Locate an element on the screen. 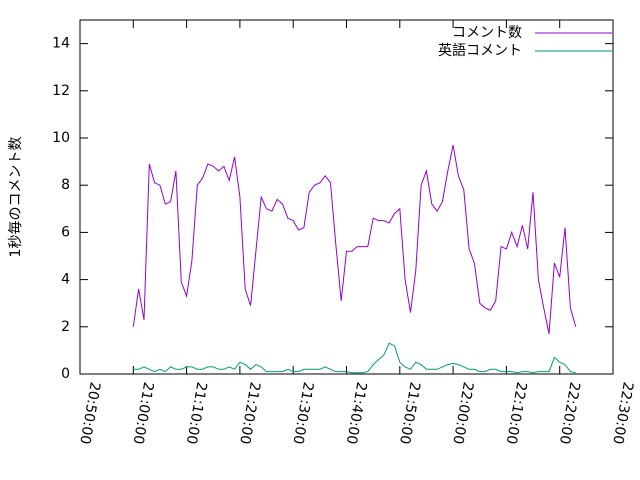 Image resolution: width=640 pixels, height=480 pixels. x-tick-label: 21:00:00 is located at coordinates (143, 413).